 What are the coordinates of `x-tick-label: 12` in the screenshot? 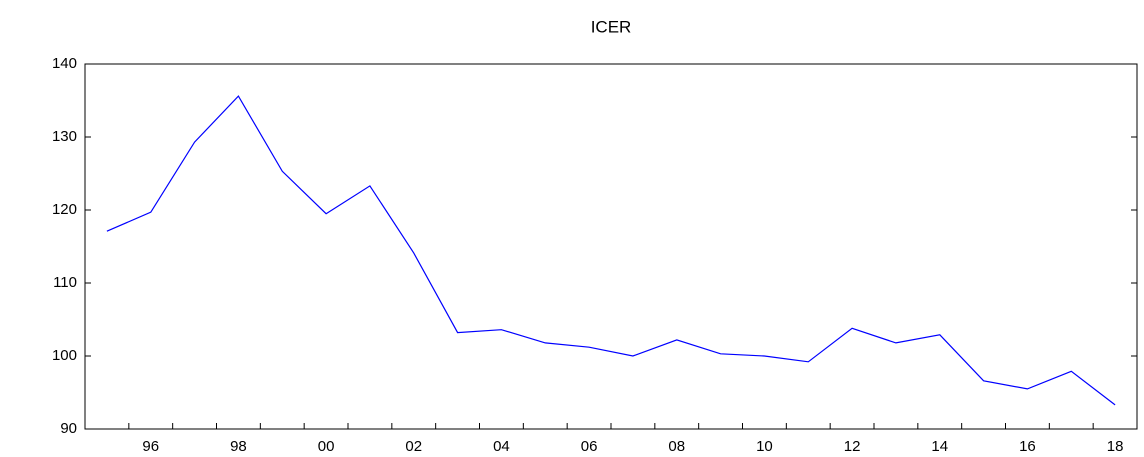 It's located at (852, 446).